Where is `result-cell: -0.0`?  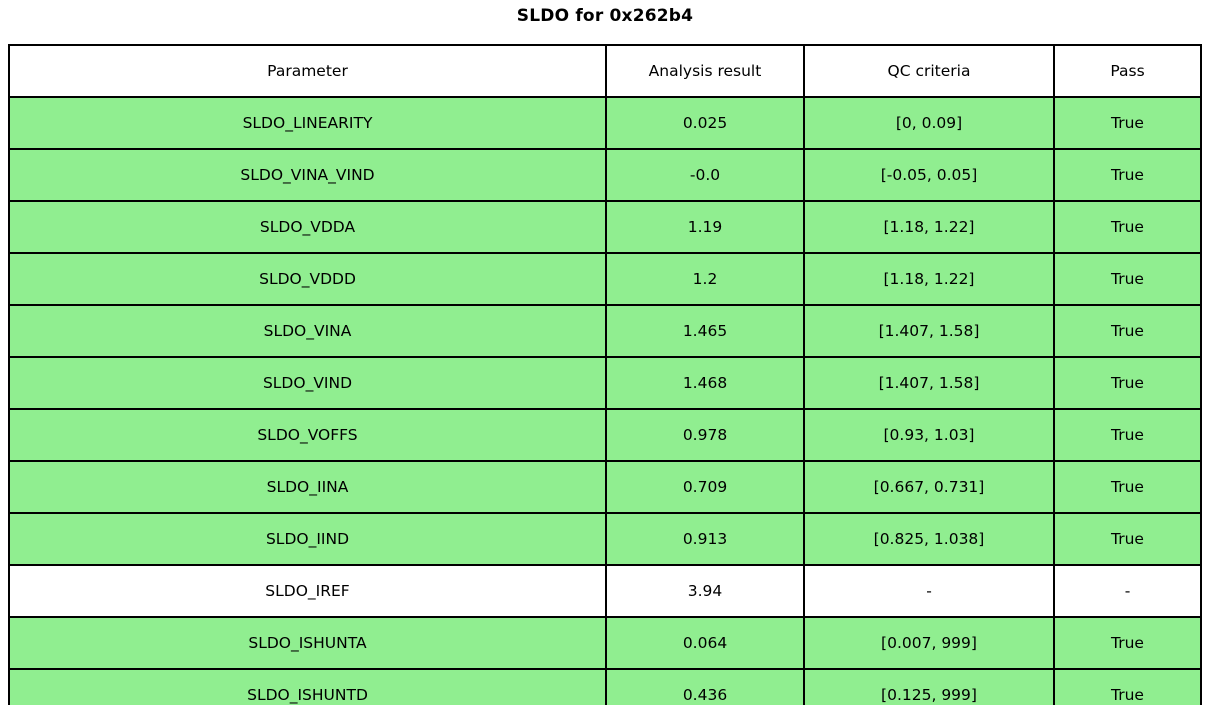 result-cell: -0.0 is located at coordinates (705, 175).